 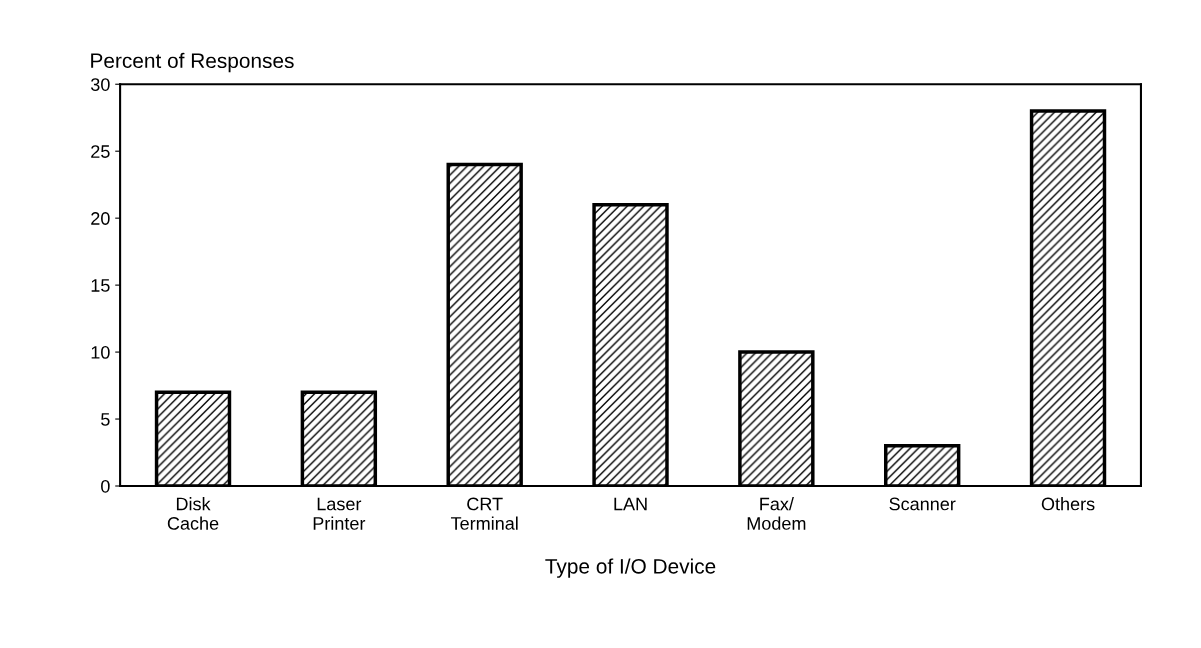 What do you see at coordinates (484, 513) in the screenshot?
I see `x-tick-label: CRT Terminal` at bounding box center [484, 513].